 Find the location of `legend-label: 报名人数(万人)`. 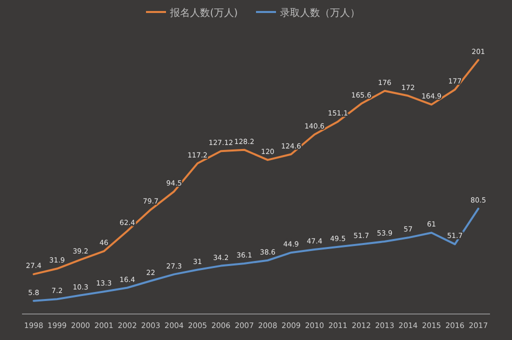

legend-label: 报名人数(万人) is located at coordinates (203, 13).